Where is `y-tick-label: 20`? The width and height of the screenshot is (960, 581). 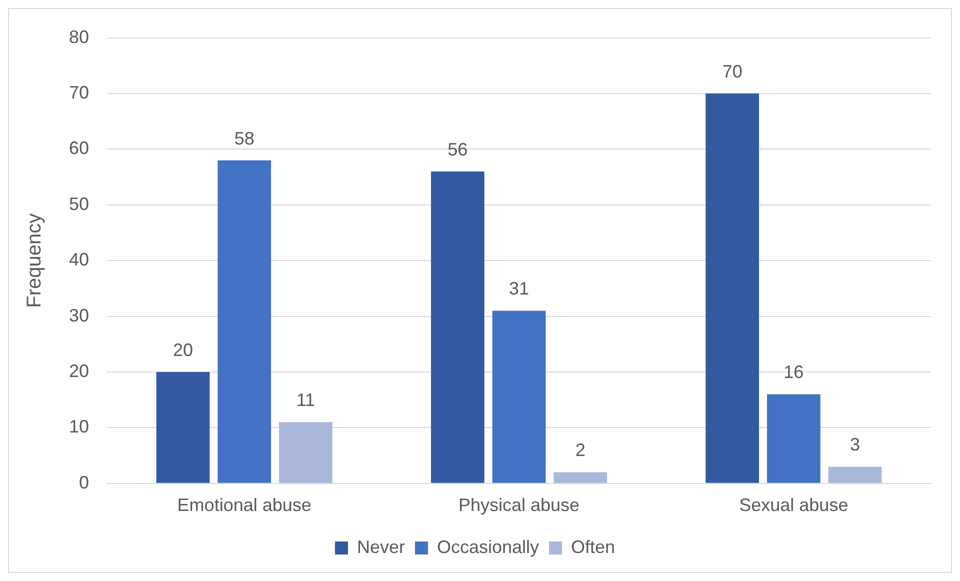 y-tick-label: 20 is located at coordinates (79, 370).